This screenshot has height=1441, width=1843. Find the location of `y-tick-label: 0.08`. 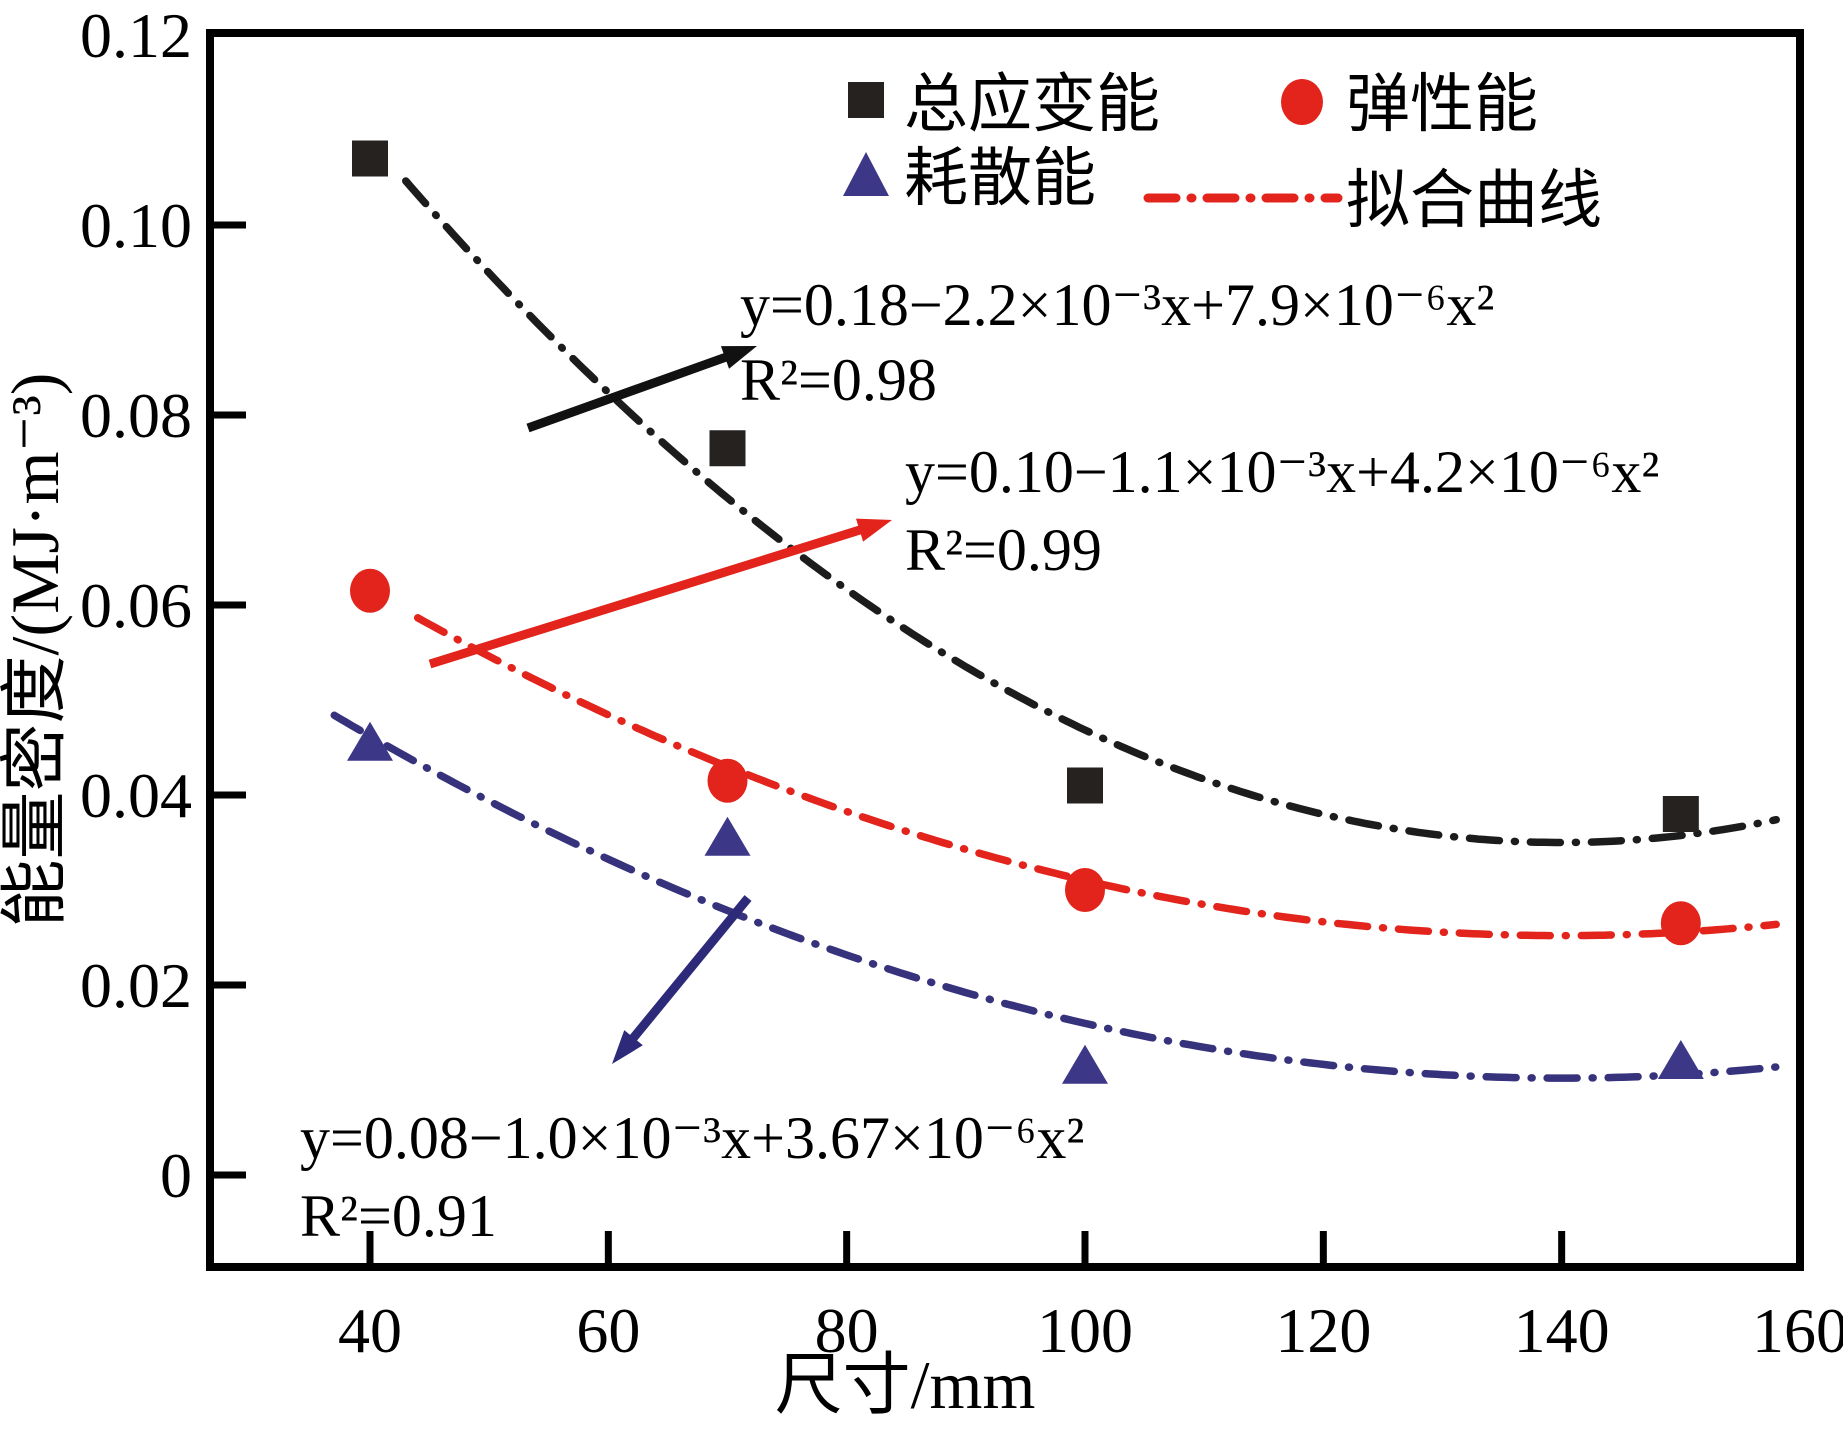

y-tick-label: 0.08 is located at coordinates (136, 415).